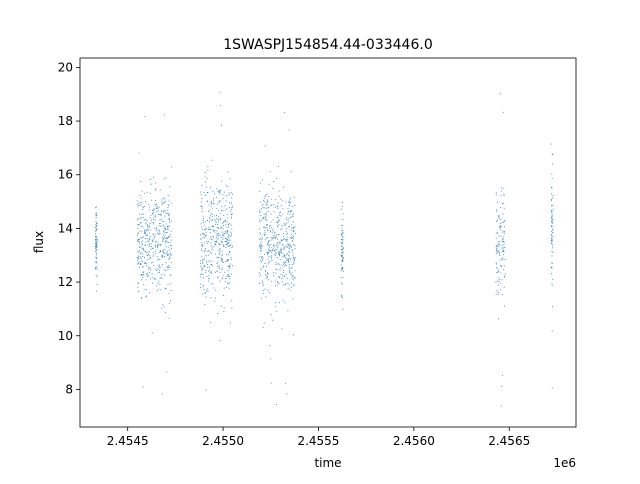 The image size is (640, 484). Describe the element at coordinates (69, 228) in the screenshot. I see `y-axis: 8 10 12 14 16 18 20` at that location.